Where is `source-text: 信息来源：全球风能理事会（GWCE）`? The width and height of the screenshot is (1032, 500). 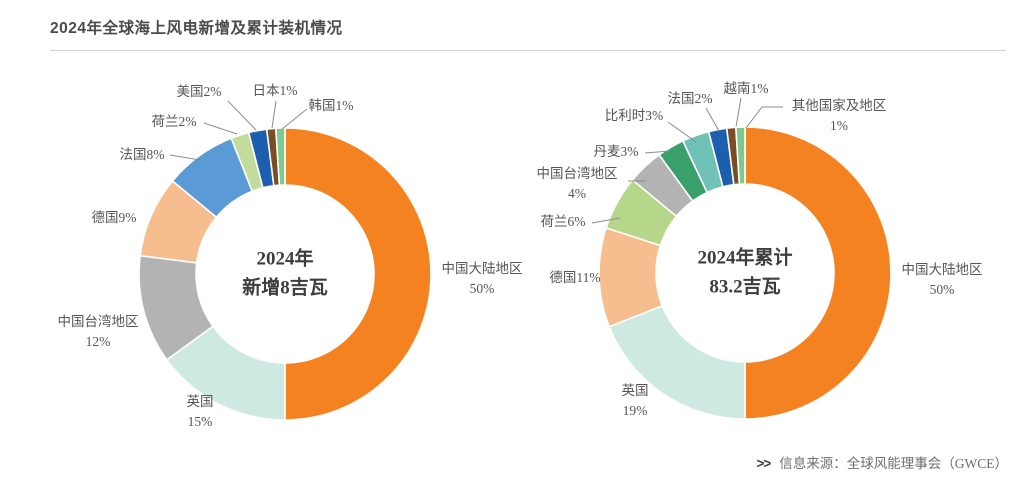
source-text: 信息来源：全球风能理事会（GWCE） is located at coordinates (893, 463).